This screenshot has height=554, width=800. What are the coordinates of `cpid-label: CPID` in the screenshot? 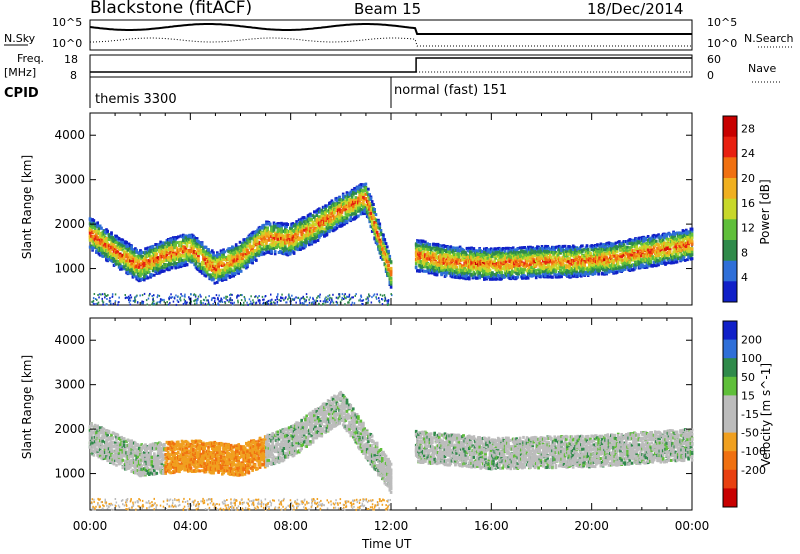 It's located at (21, 93).